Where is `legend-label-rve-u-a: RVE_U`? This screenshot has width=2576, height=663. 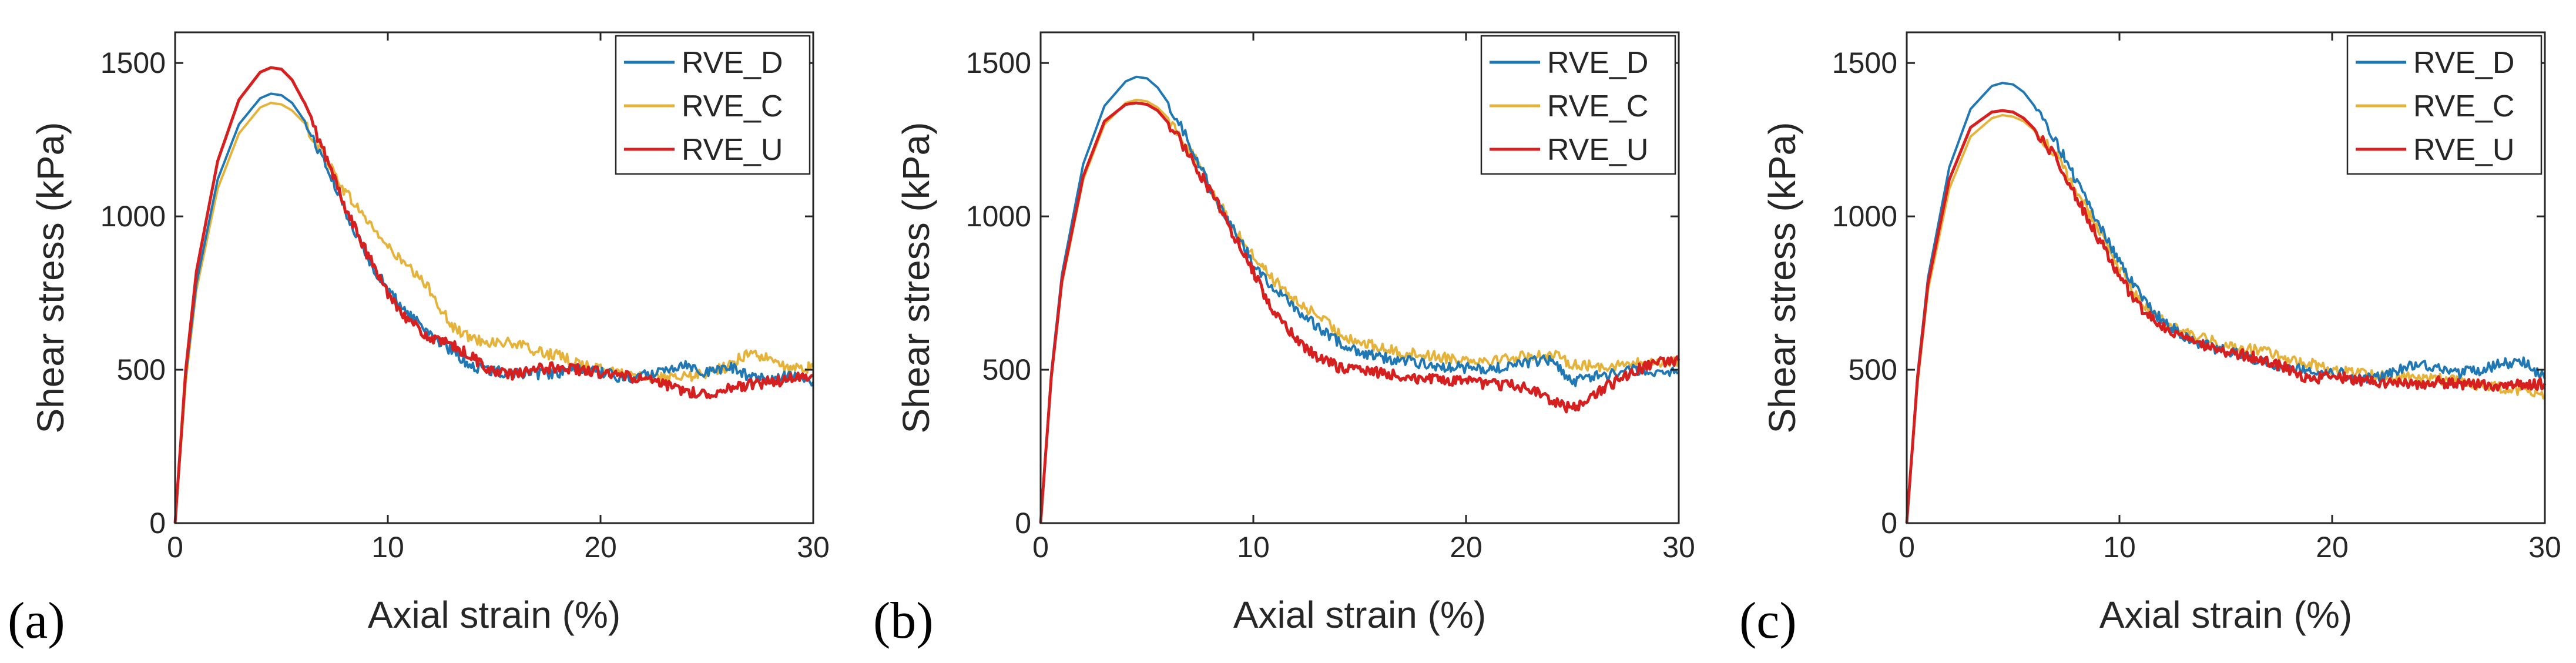
legend-label-rve-u-a: RVE_U is located at coordinates (732, 150).